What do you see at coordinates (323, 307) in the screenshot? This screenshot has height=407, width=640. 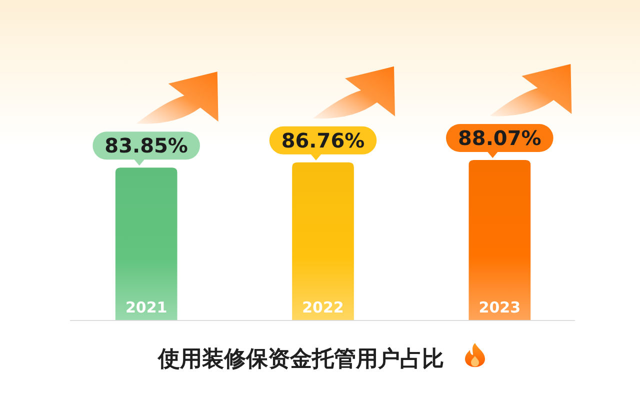 I see `x-tick-label: 2022` at bounding box center [323, 307].